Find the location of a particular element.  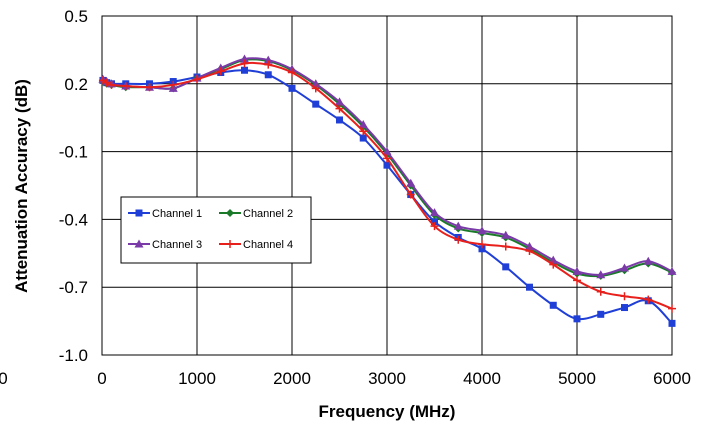

x-tick-label: 5000 is located at coordinates (577, 378).